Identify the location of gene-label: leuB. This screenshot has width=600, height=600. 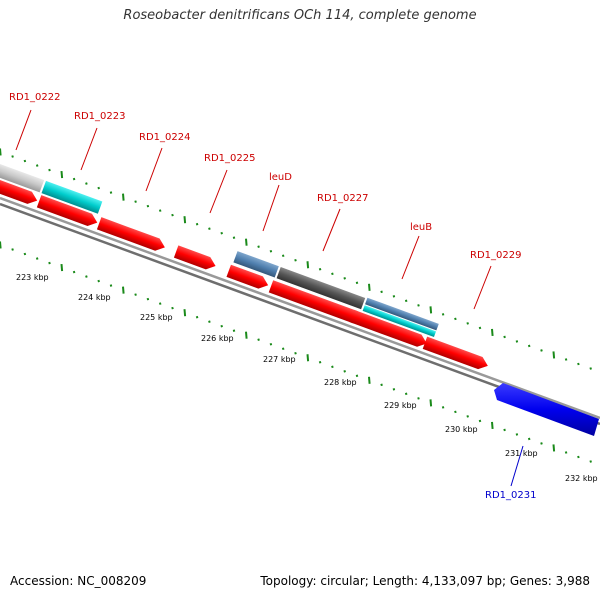
(421, 227).